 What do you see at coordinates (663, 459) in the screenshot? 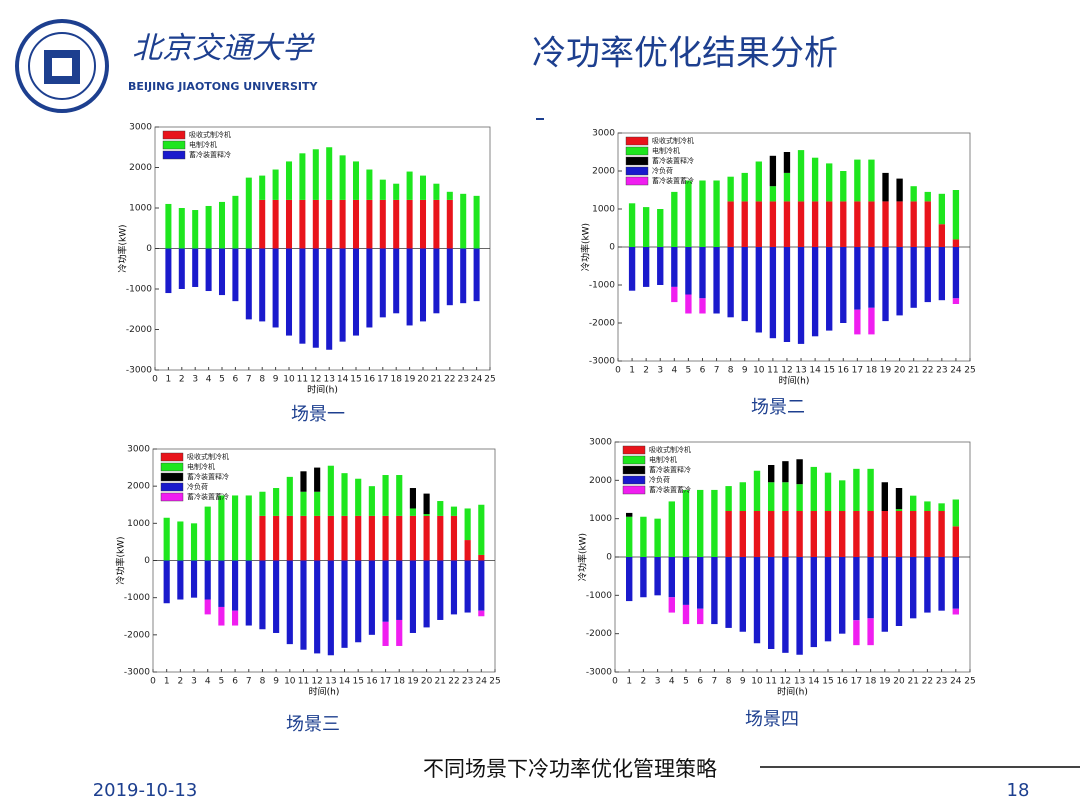
I see `legend-label: 电制冷机` at bounding box center [663, 459].